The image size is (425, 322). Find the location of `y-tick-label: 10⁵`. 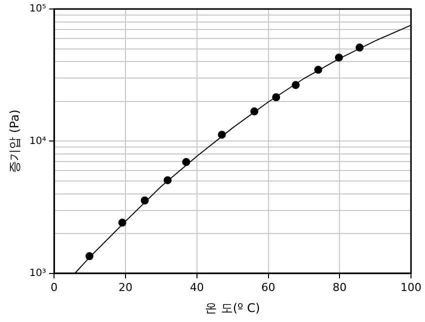

y-tick-label: 10⁵ is located at coordinates (37, 9).